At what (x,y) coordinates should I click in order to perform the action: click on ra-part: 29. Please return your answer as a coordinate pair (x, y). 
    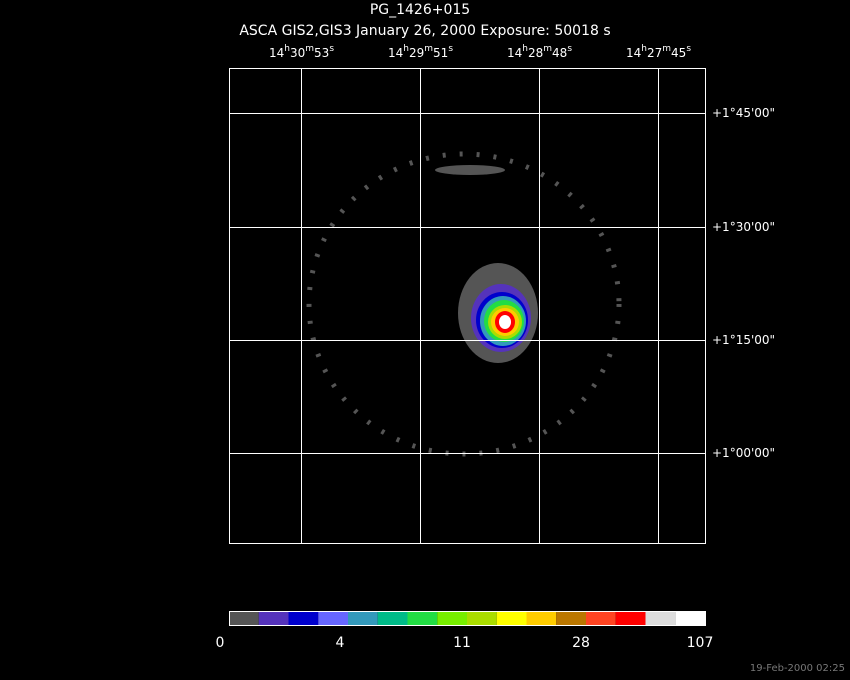
    Looking at the image, I should click on (416, 53).